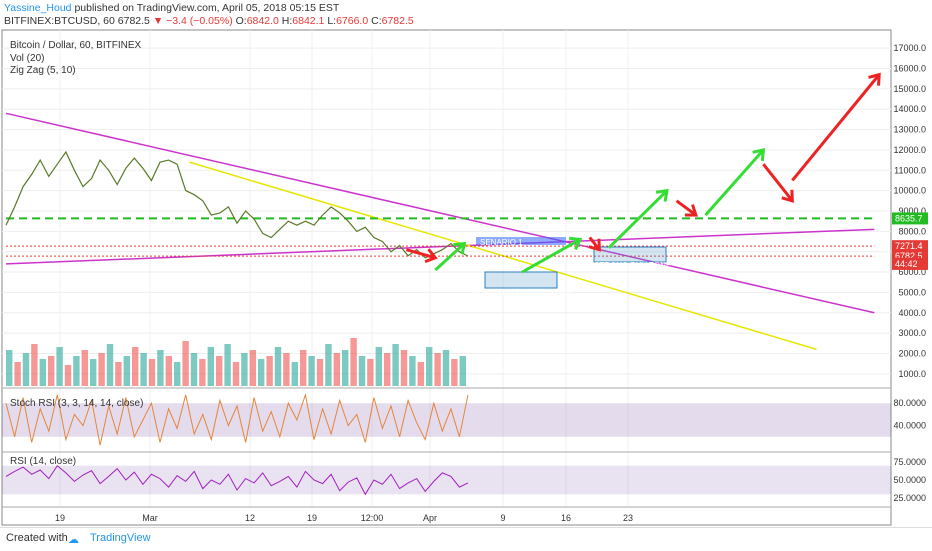 The image size is (932, 551). I want to click on price-tag, so click(910, 263).